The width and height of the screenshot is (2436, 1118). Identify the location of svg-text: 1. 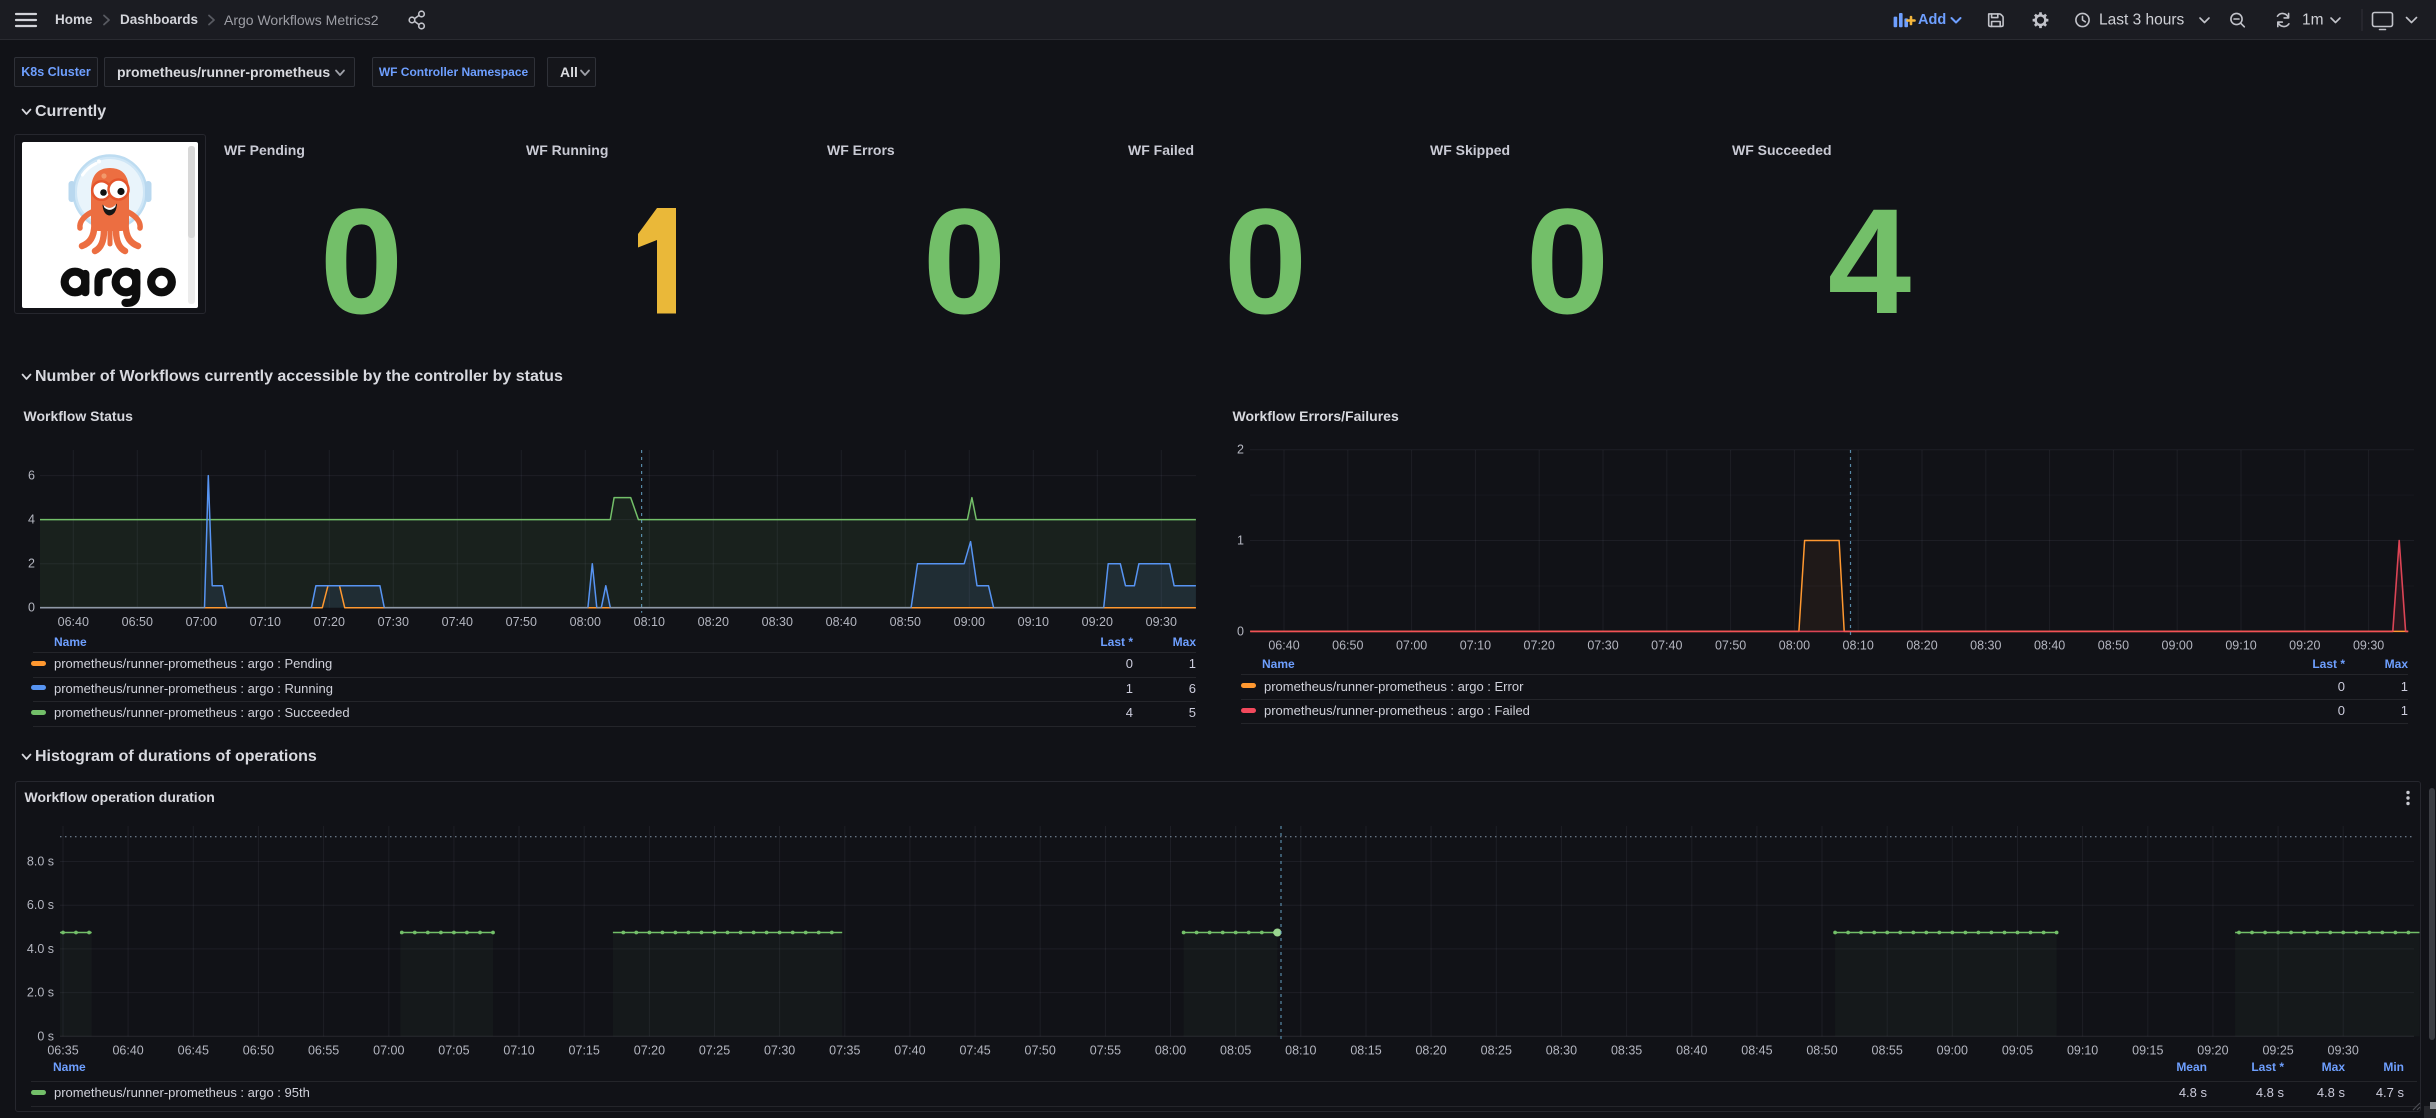
(1240, 541).